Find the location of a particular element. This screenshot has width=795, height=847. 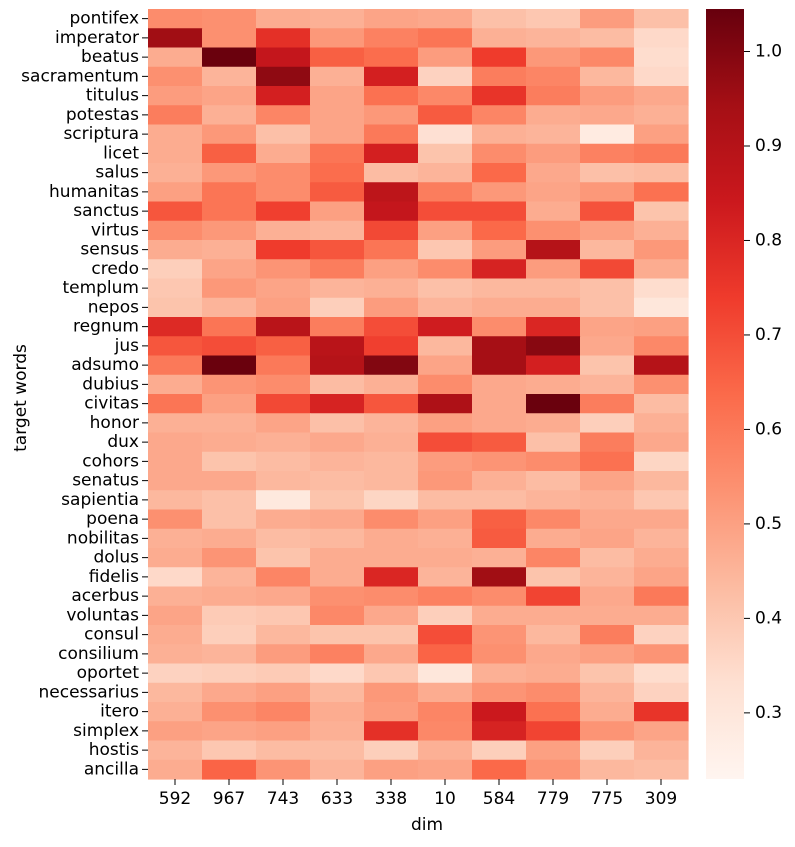

y-tick-label: virtus is located at coordinates (115, 230).